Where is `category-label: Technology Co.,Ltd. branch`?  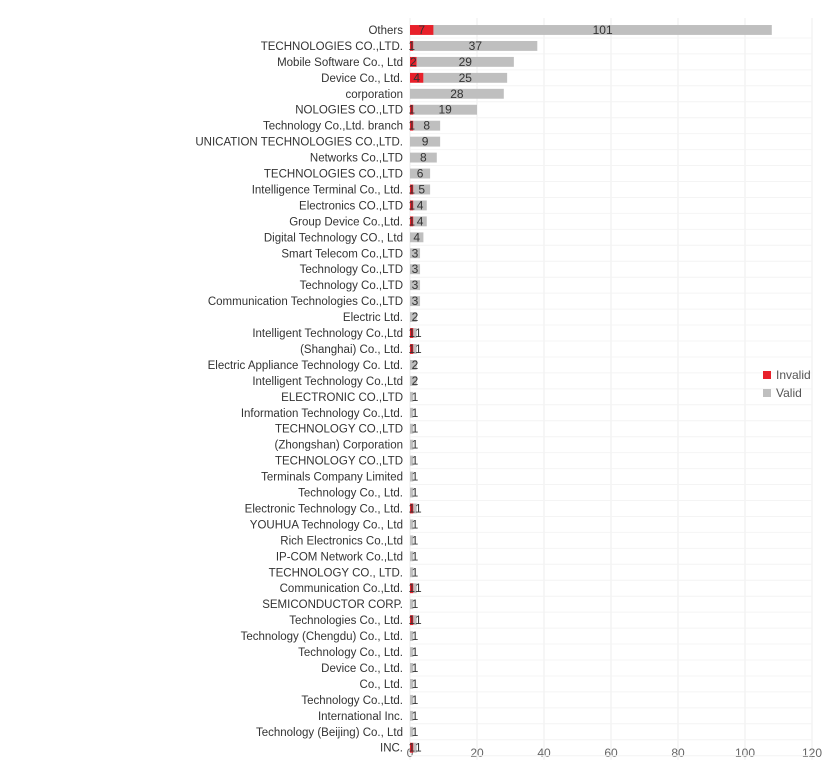
category-label: Technology Co.,Ltd. branch is located at coordinates (333, 127).